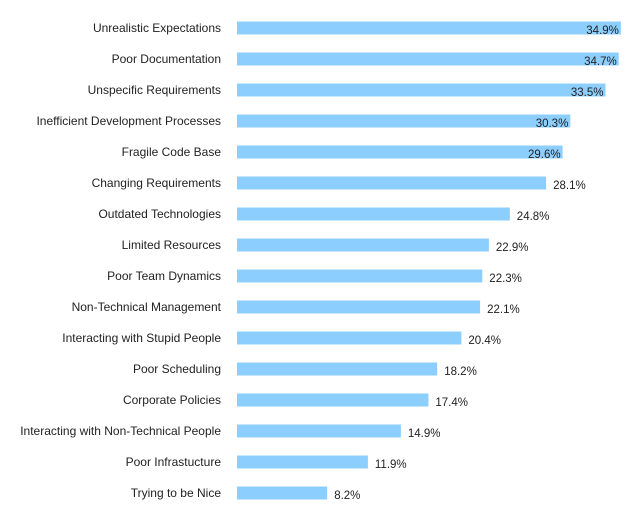 This screenshot has width=640, height=520. What do you see at coordinates (157, 28) in the screenshot?
I see `category-label: Unrealistic Expectations` at bounding box center [157, 28].